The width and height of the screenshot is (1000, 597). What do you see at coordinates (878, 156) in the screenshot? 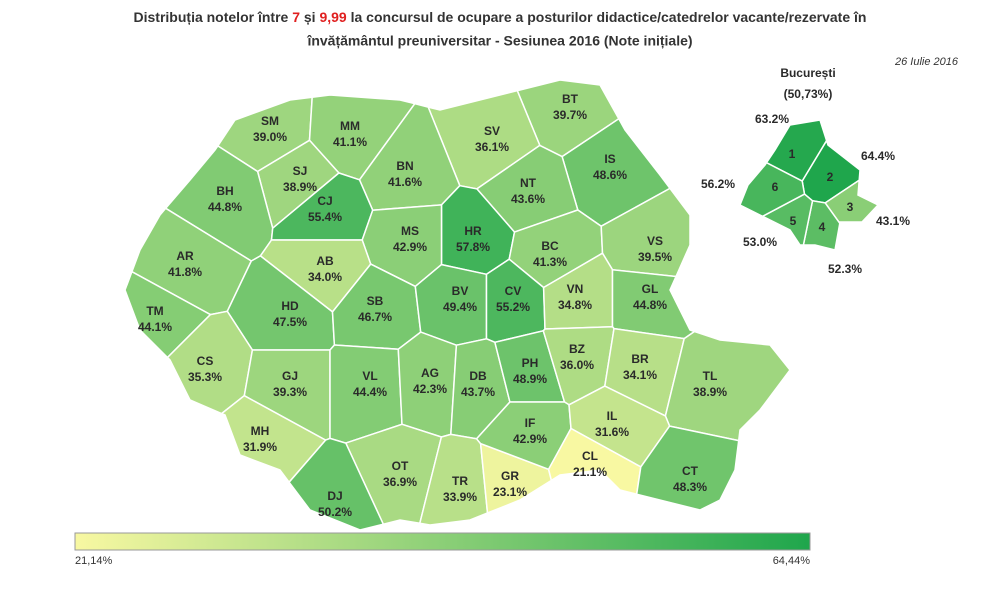
I see `sector-value: 64.4%` at bounding box center [878, 156].